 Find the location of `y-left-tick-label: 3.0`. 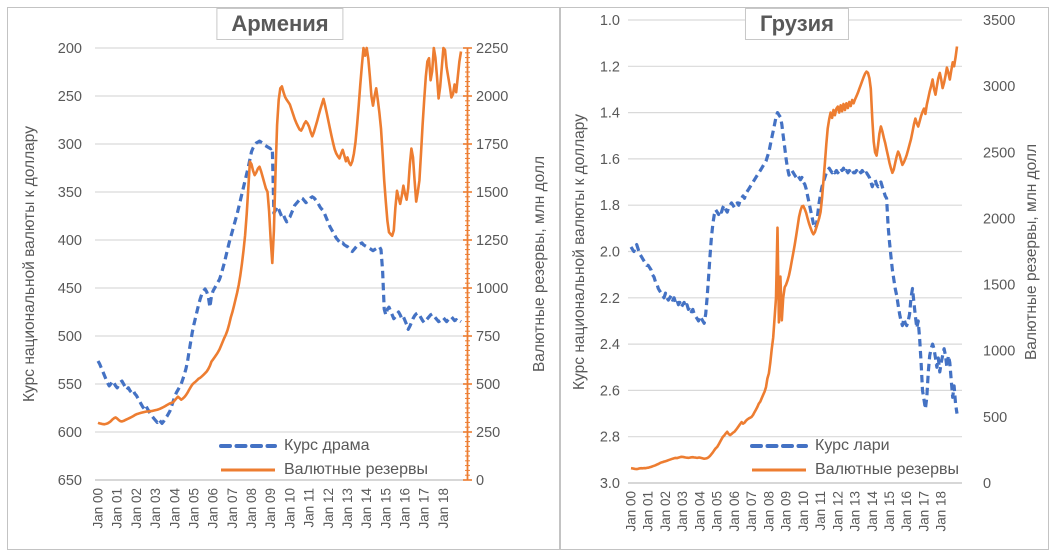

y-left-tick-label: 3.0 is located at coordinates (610, 484).